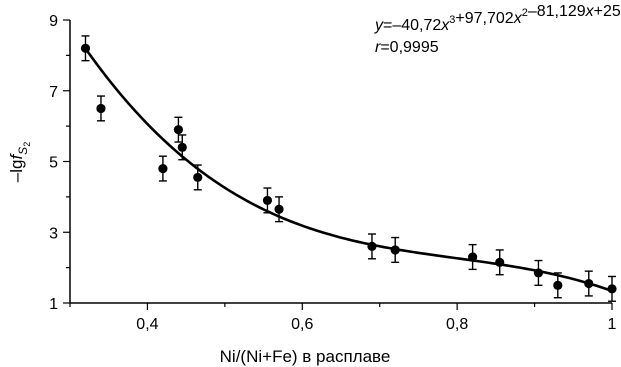 This screenshot has width=621, height=367. Describe the element at coordinates (412, 25) in the screenshot. I see `equation-part: =–40,72` at that location.